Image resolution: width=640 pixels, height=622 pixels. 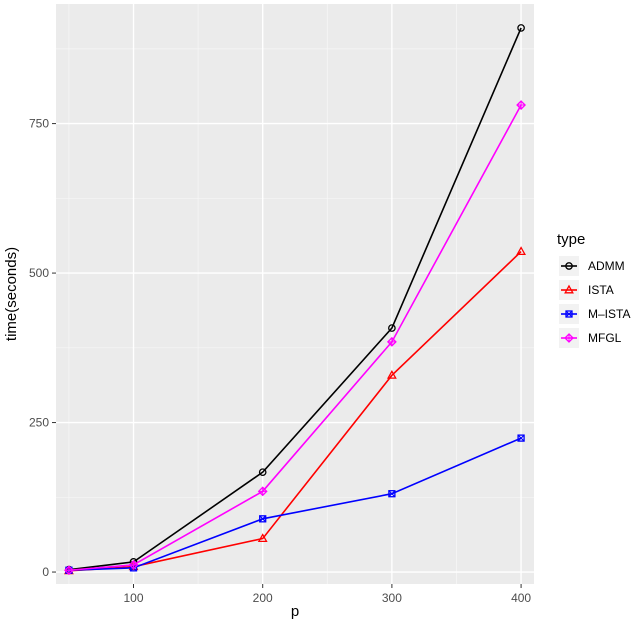 What do you see at coordinates (133, 598) in the screenshot?
I see `x-tick-label: 100` at bounding box center [133, 598].